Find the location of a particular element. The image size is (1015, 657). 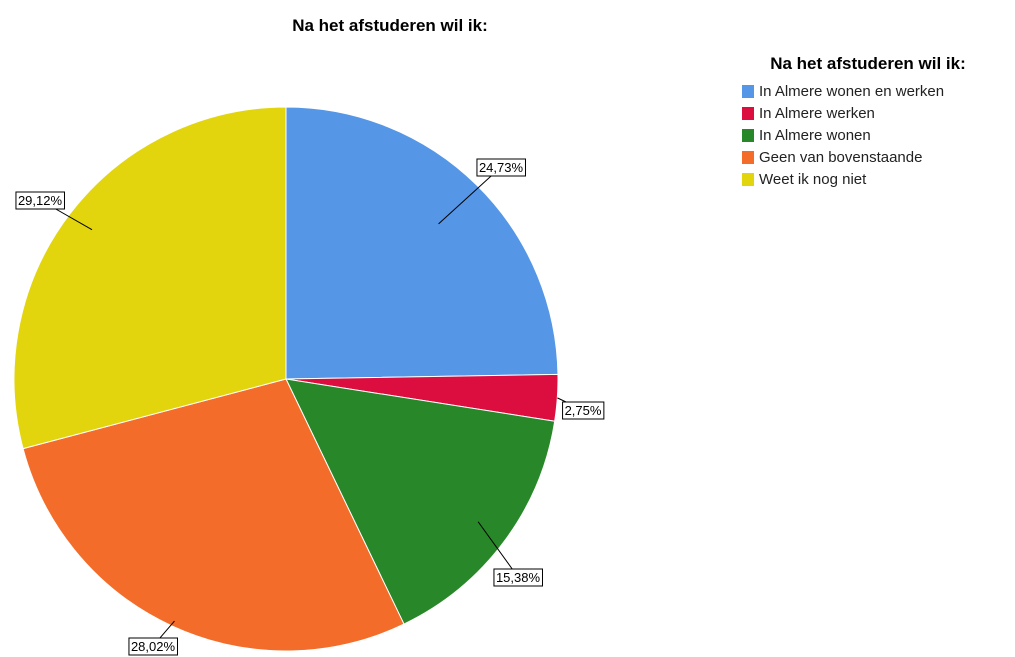

data-label-3: 15,38% is located at coordinates (518, 577).